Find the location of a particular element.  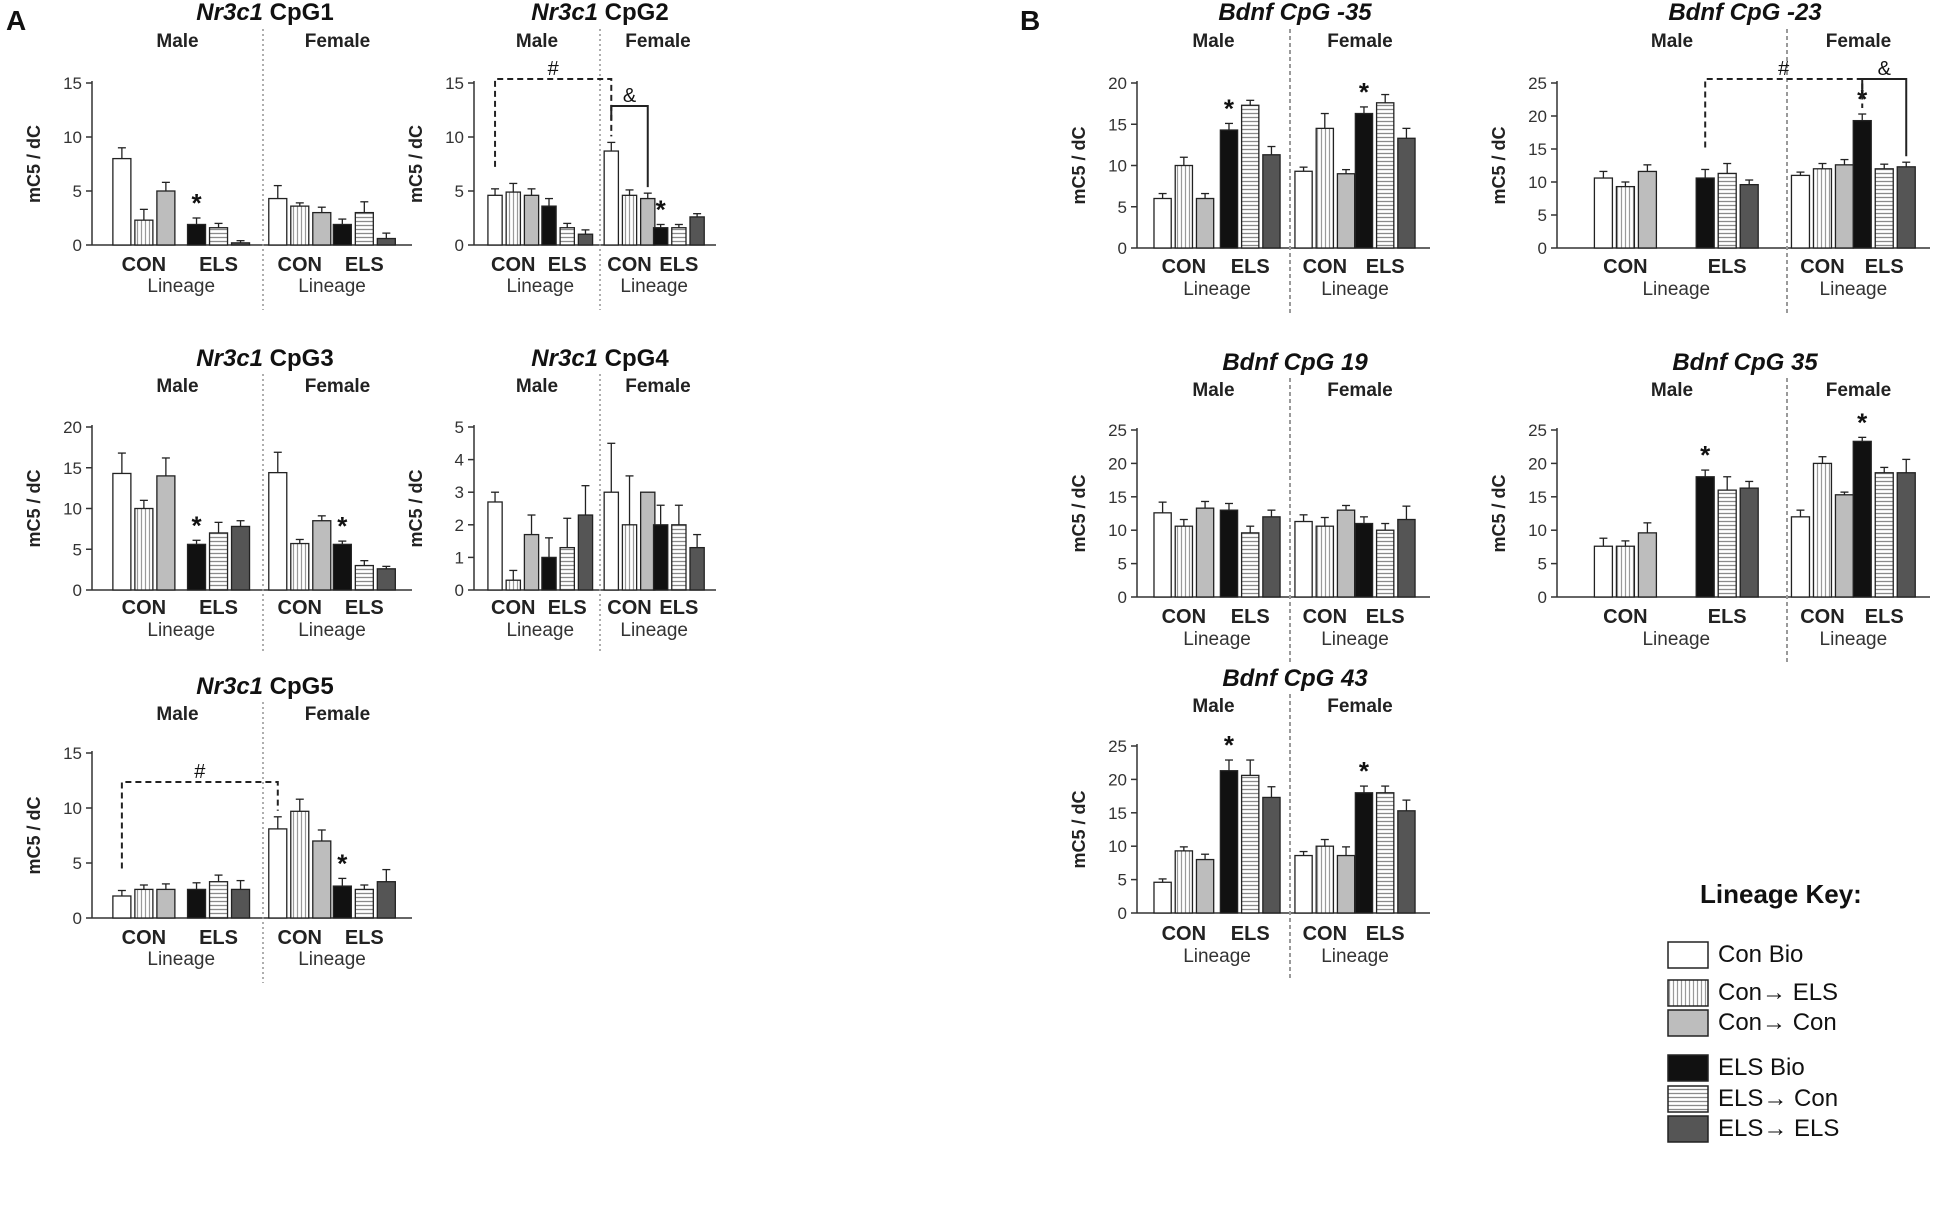

chart-title: Nr3c1 CpG3 is located at coordinates (264, 358).